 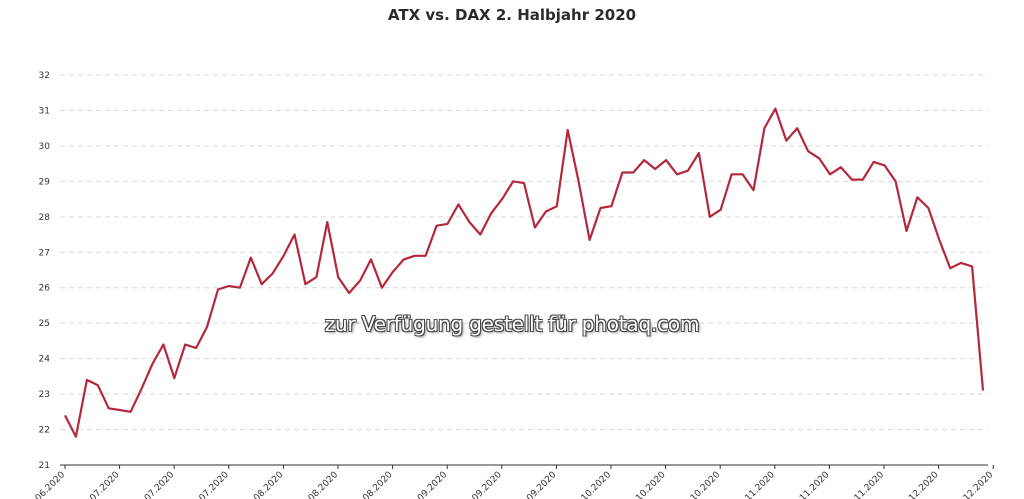 What do you see at coordinates (373, 484) in the screenshot?
I see `x-tick-label: 29.08.2020` at bounding box center [373, 484].